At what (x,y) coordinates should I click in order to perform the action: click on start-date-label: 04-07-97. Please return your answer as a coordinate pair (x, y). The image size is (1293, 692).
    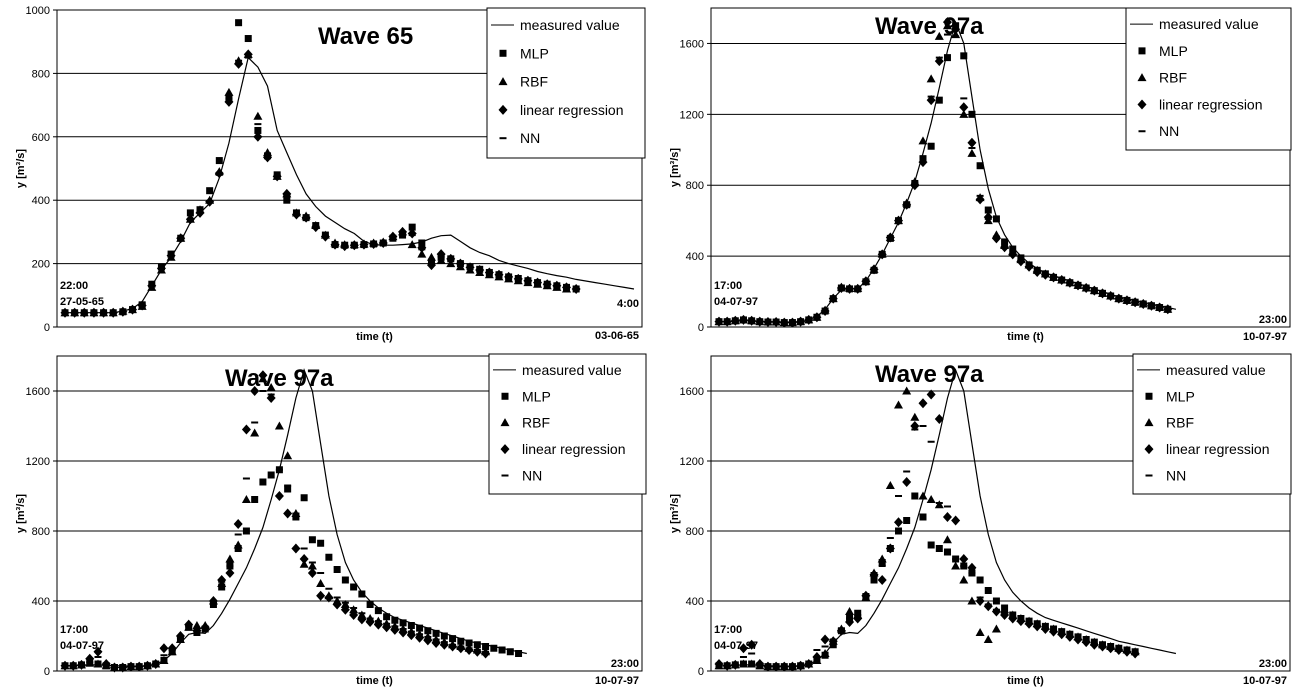
    Looking at the image, I should click on (736, 302).